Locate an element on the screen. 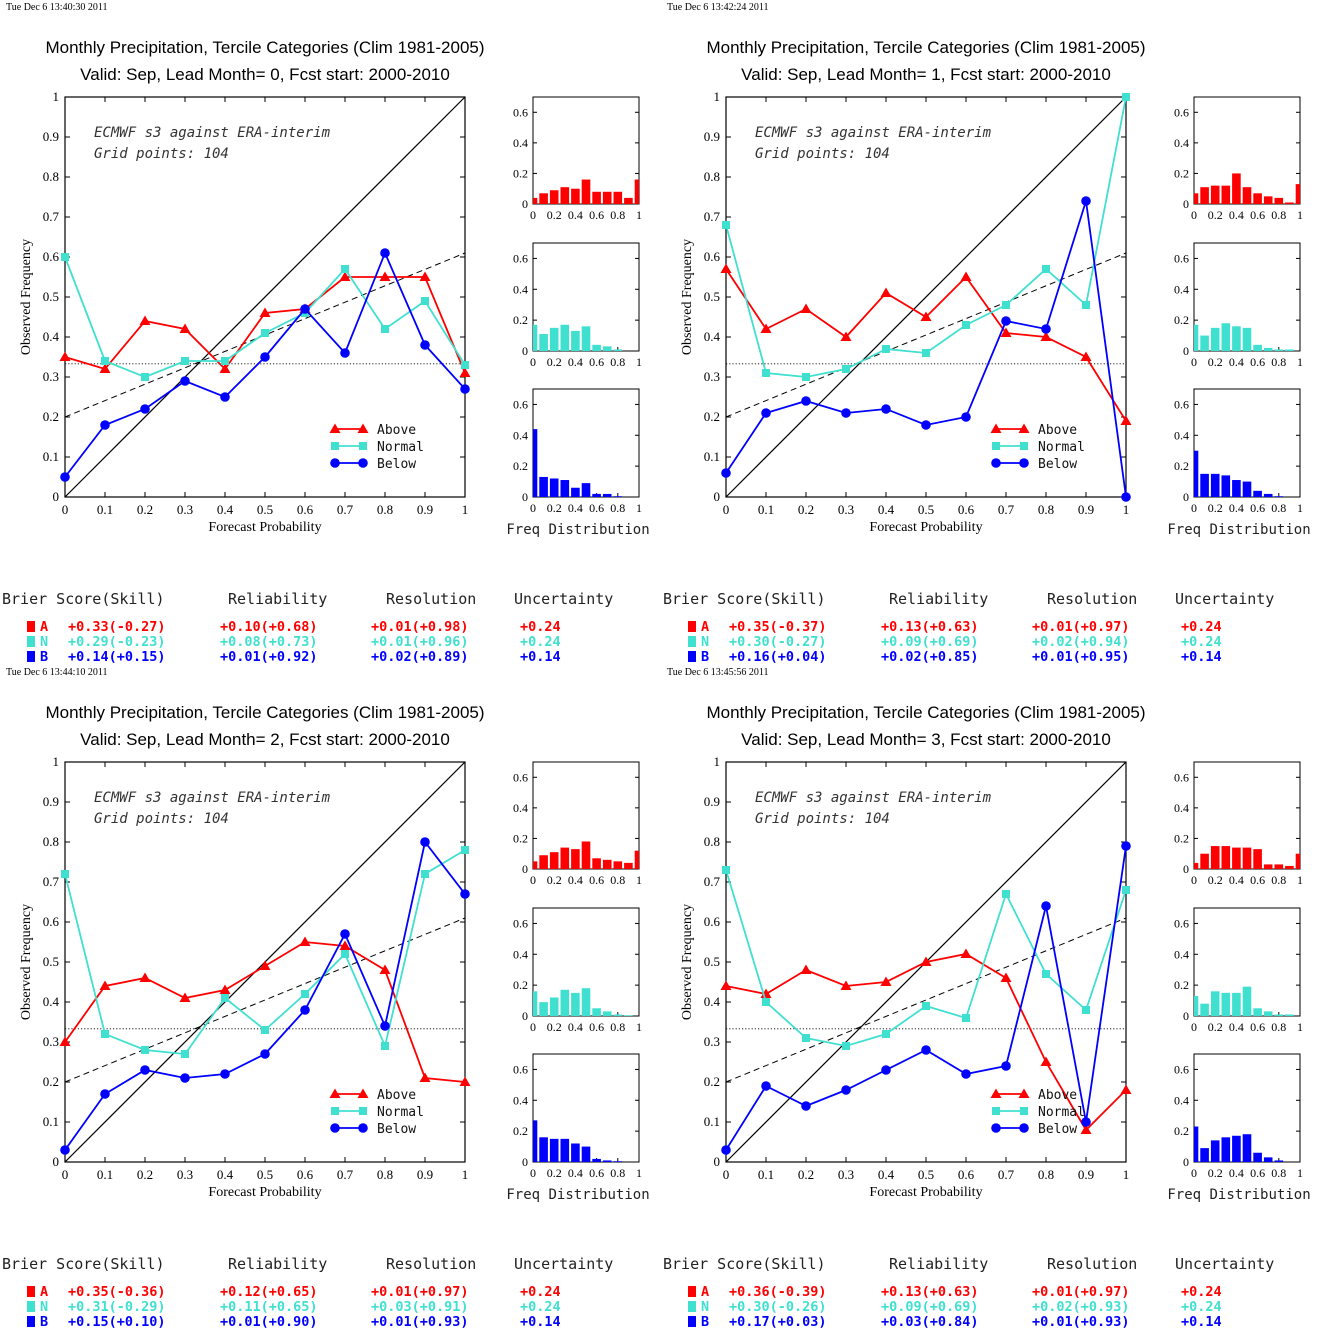 The width and height of the screenshot is (1322, 1330). hist-y-tick-label: 0.4 is located at coordinates (1181, 435).